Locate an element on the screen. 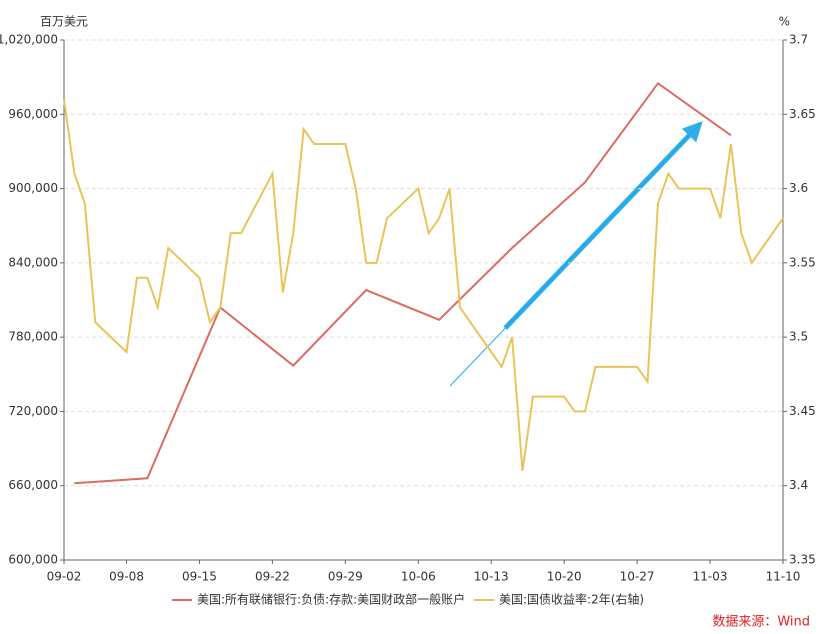 The height and width of the screenshot is (634, 830). y-tick-label: 1,020,000 is located at coordinates (29, 40).